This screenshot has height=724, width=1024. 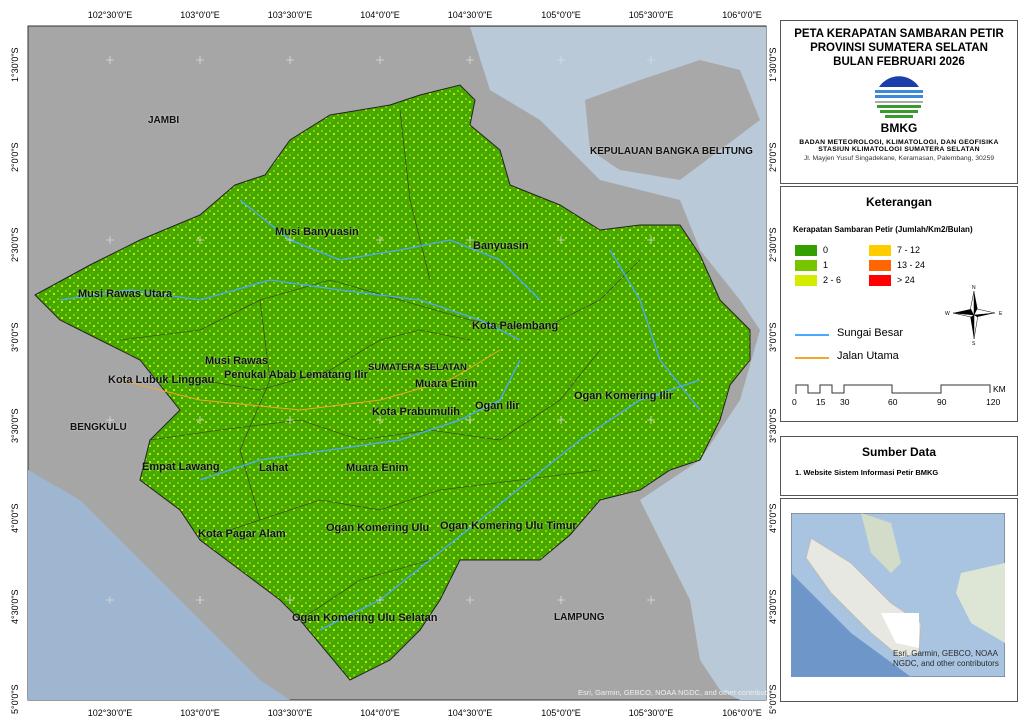 What do you see at coordinates (561, 15) in the screenshot?
I see `lon-label-top: 105°0'0"E` at bounding box center [561, 15].